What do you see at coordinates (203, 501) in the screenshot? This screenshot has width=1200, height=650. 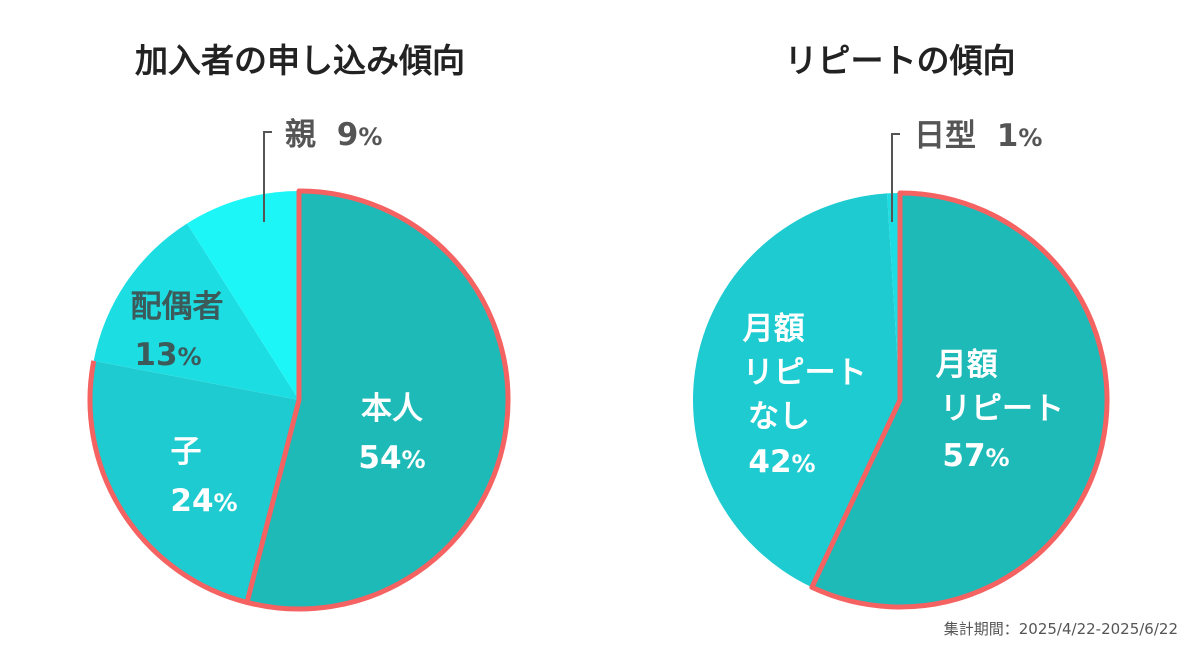 I see `slice-value-ko: 24%` at bounding box center [203, 501].